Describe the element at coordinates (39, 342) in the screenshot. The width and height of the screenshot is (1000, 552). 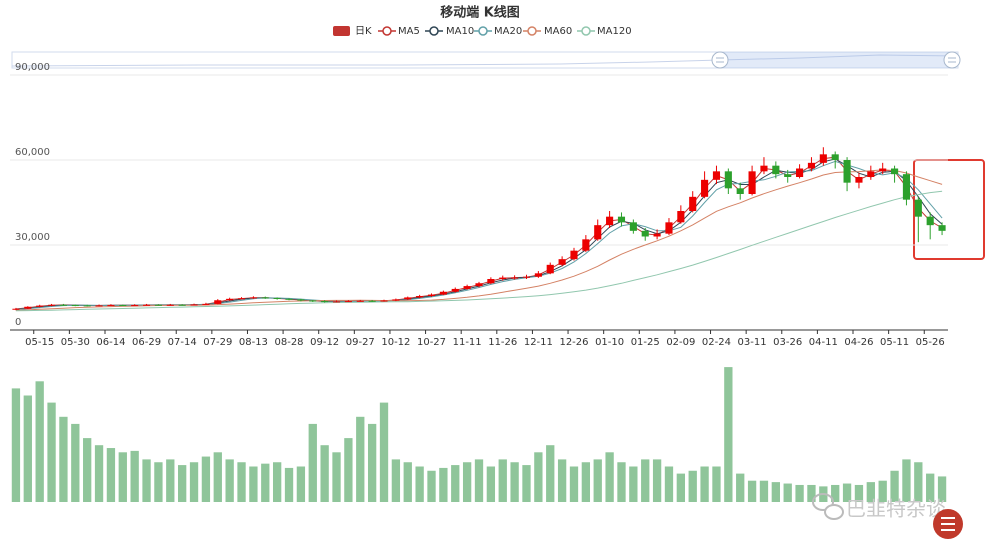
I see `x-tick-label: 05-15` at that location.